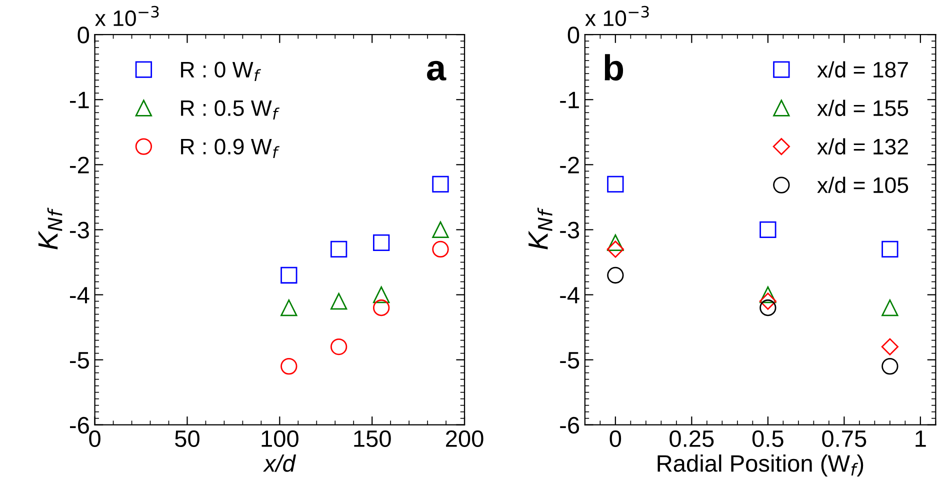 The width and height of the screenshot is (948, 494). What do you see at coordinates (465, 439) in the screenshot?
I see `x-tick-label: 200` at bounding box center [465, 439].